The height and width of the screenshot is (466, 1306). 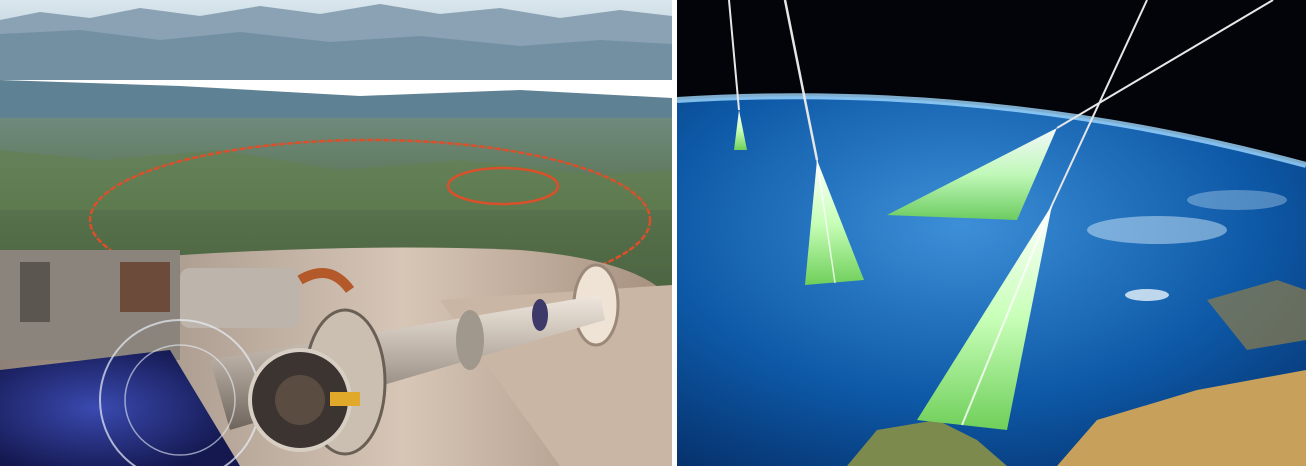 I want to click on landmass-east, so click(x=1256, y=315).